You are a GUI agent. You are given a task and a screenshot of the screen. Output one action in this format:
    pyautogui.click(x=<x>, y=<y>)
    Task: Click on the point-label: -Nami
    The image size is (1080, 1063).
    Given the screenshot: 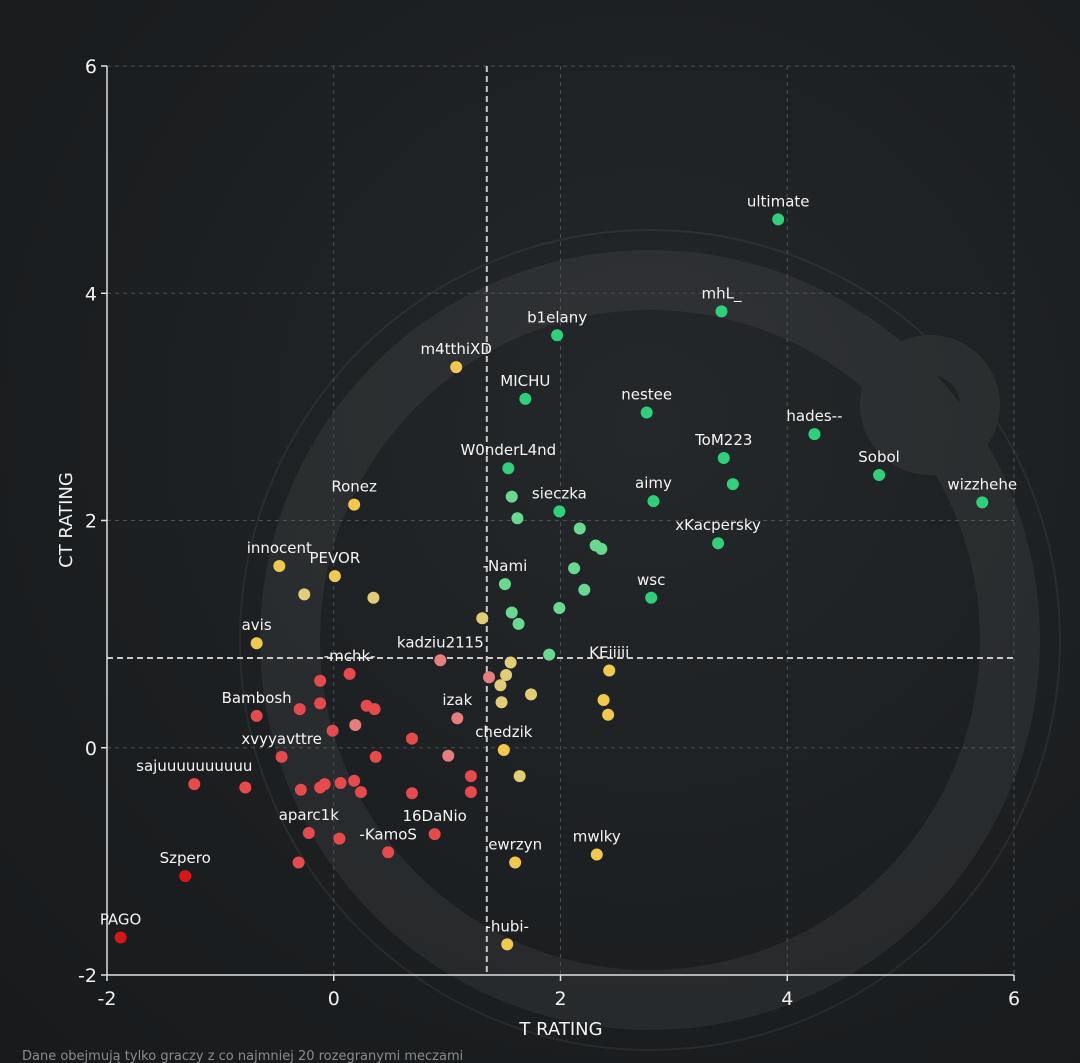 What is the action you would take?
    pyautogui.click(x=505, y=566)
    